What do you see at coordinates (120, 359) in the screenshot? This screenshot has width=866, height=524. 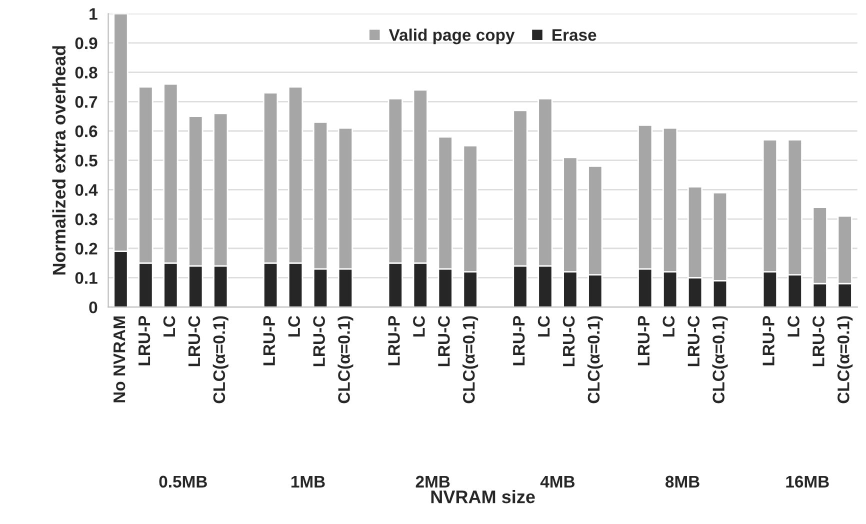 I see `x-tick-label: No NVRAM` at bounding box center [120, 359].